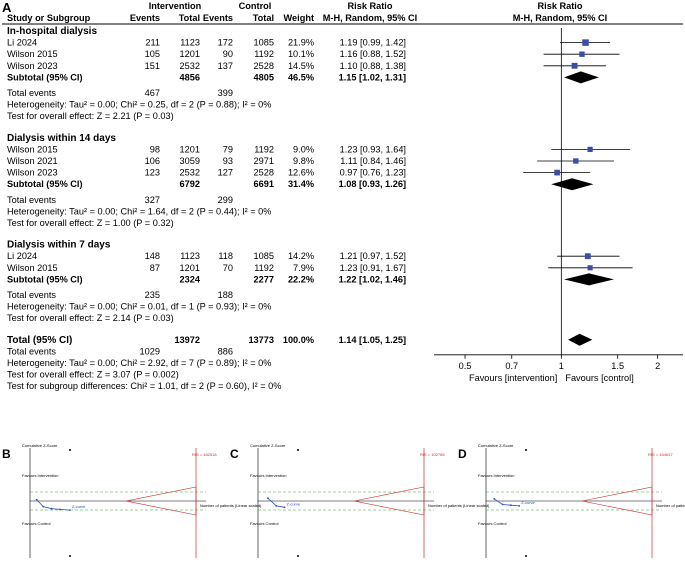 Image resolution: width=685 pixels, height=570 pixels. What do you see at coordinates (264, 161) in the screenshot?
I see `total-ctrl: 2971` at bounding box center [264, 161].